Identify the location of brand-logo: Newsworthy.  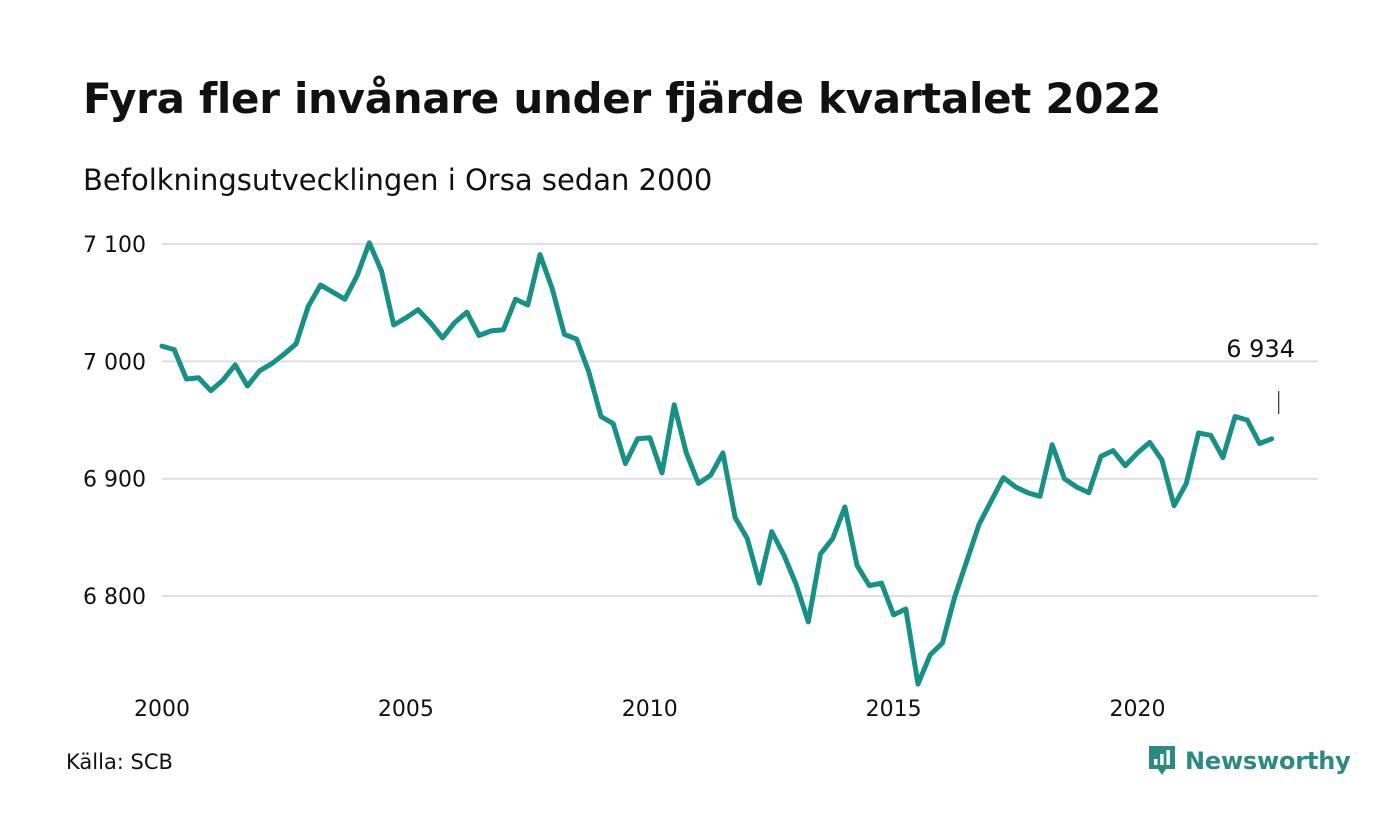
(1249, 761).